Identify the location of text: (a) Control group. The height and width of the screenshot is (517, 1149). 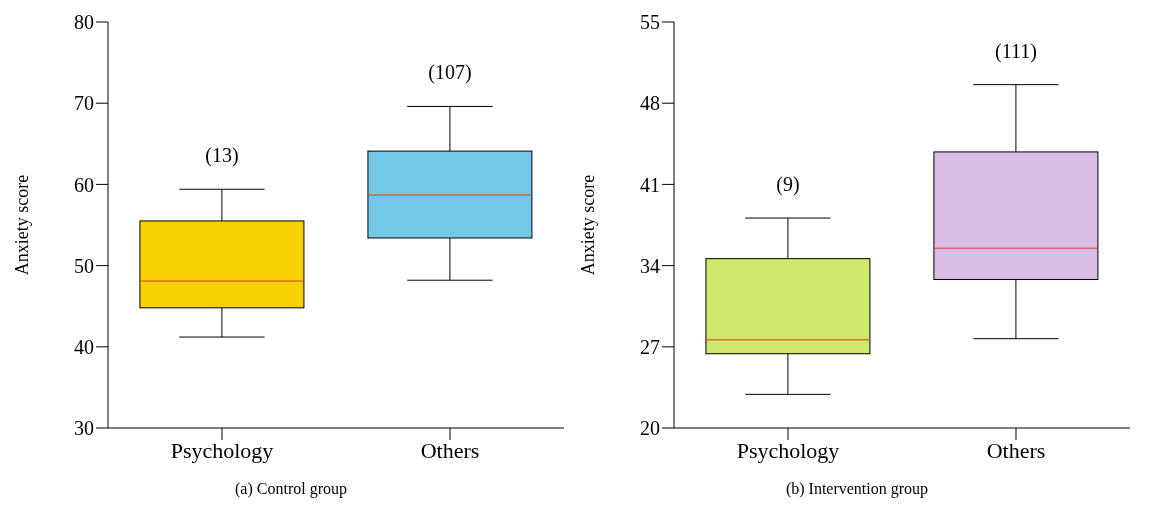
(291, 489).